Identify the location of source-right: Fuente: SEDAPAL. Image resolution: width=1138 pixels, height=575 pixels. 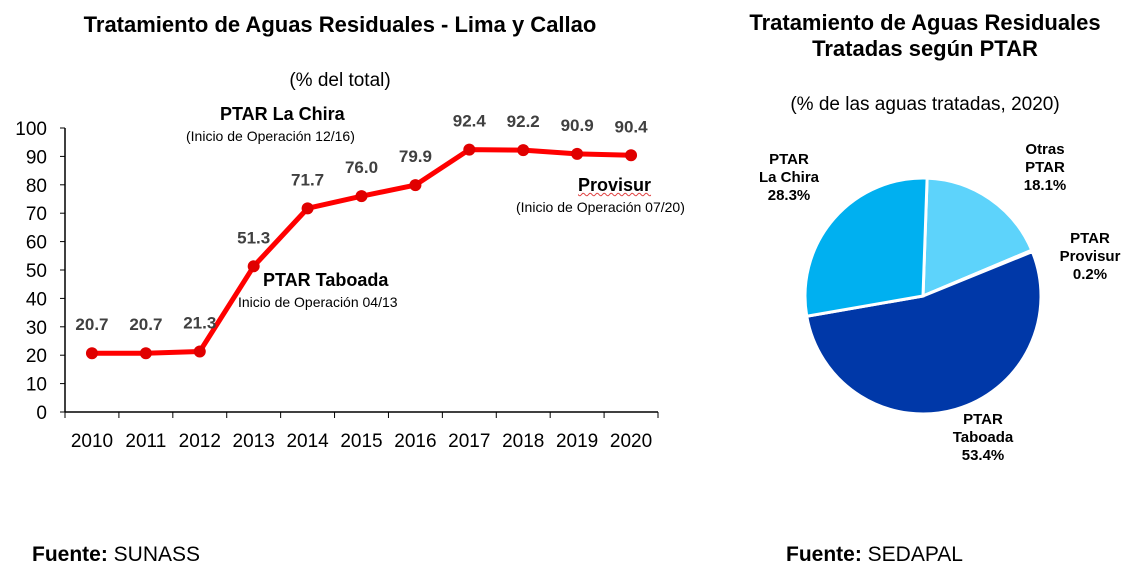
(874, 555).